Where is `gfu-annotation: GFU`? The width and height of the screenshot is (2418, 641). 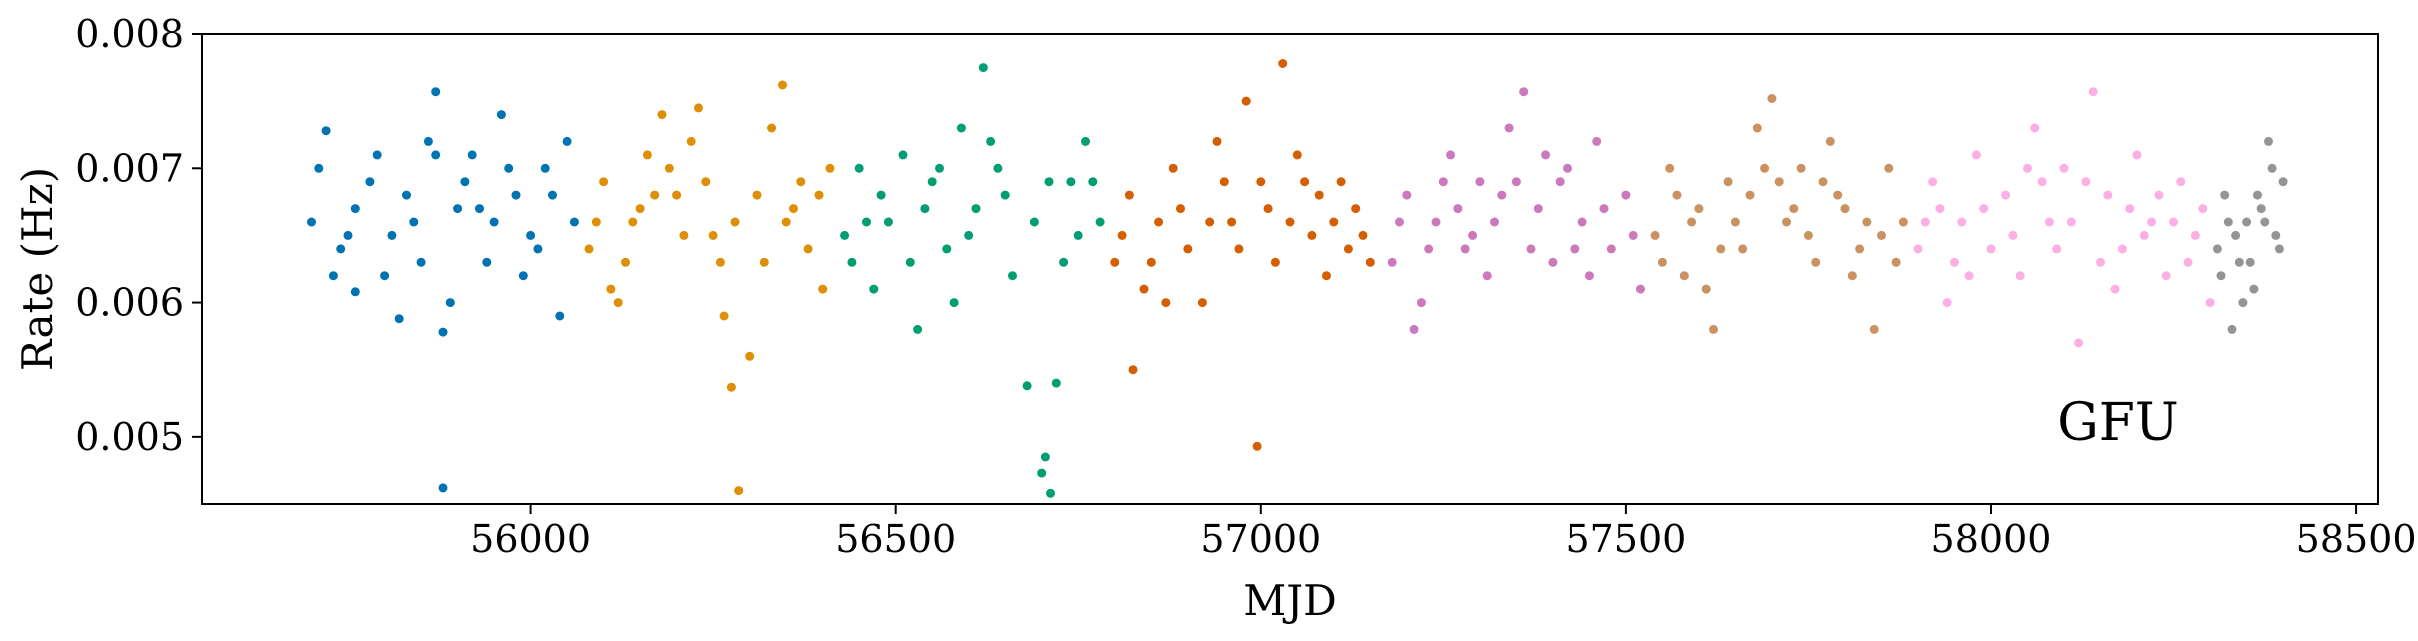 gfu-annotation: GFU is located at coordinates (2117, 423).